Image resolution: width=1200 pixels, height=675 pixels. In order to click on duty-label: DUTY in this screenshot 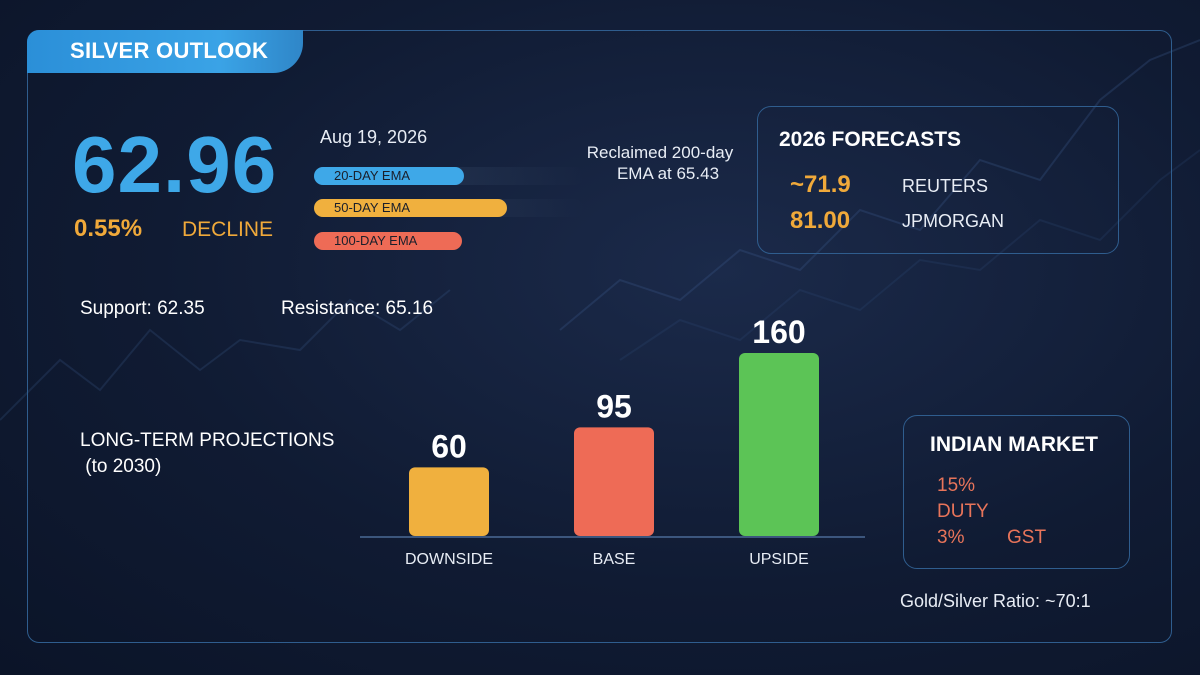, I will do `click(963, 511)`.